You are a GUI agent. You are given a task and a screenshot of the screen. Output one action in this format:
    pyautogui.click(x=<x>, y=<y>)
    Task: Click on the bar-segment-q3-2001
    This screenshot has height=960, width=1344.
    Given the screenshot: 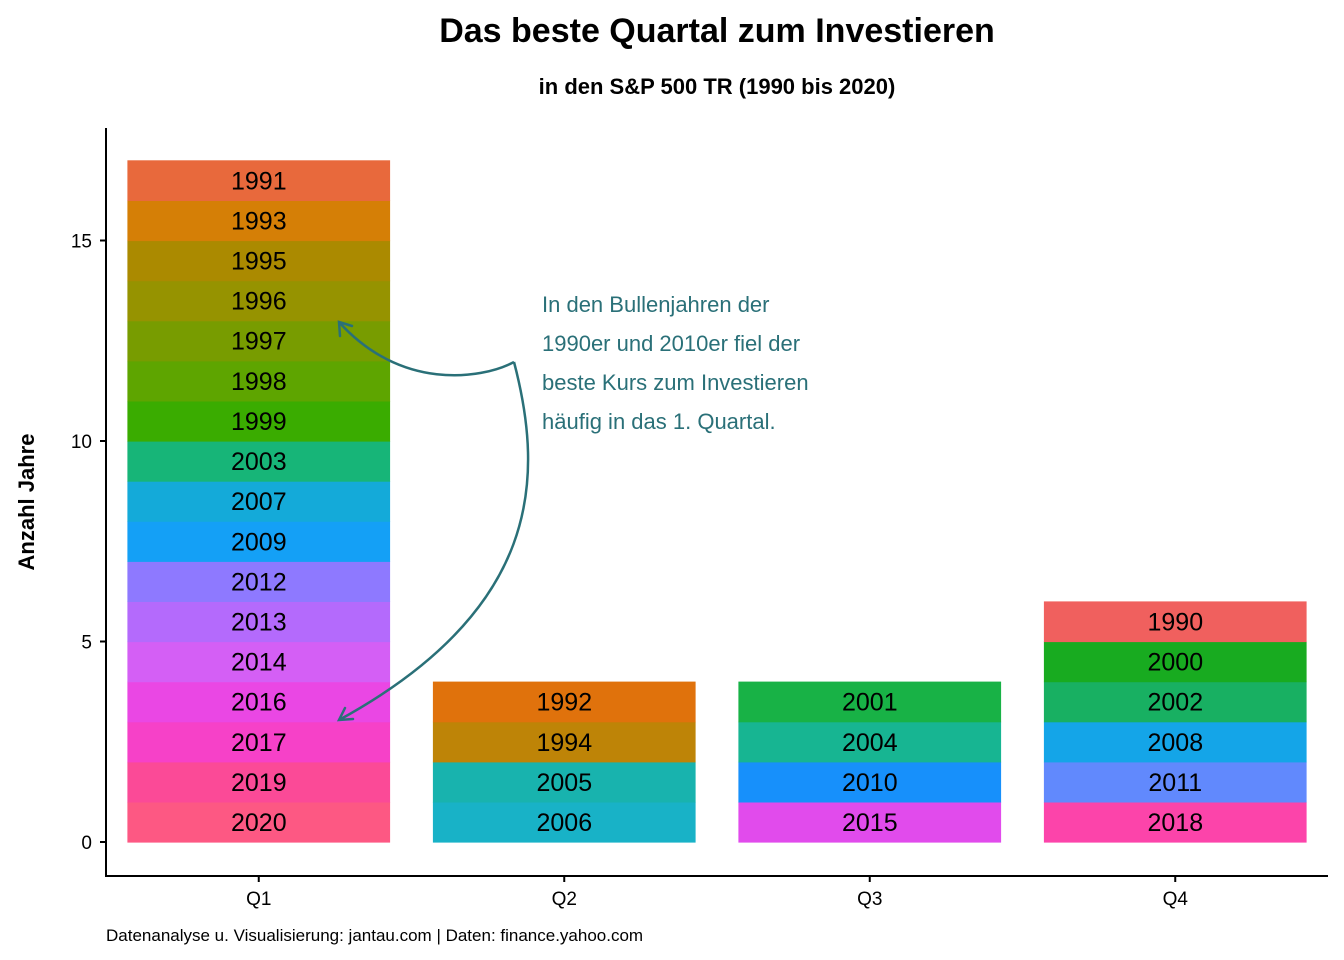 What is the action you would take?
    pyautogui.click(x=870, y=702)
    